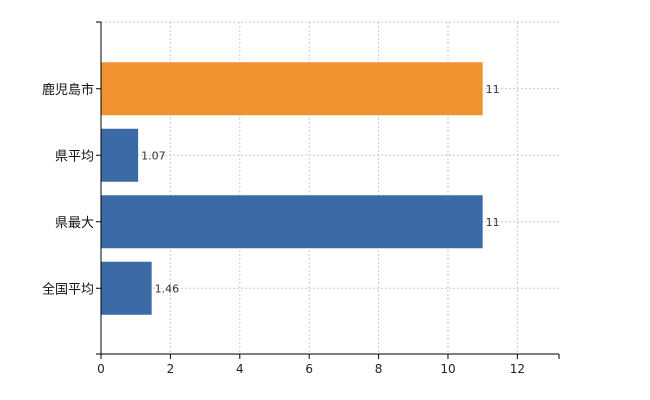  I want to click on x-tick-label: 6, so click(309, 369).